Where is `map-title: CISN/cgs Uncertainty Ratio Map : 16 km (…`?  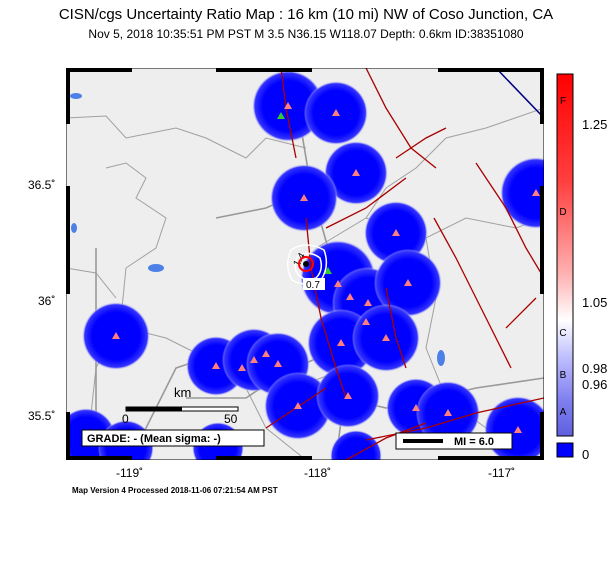 map-title: CISN/cgs Uncertainty Ratio Map : 16 km (… is located at coordinates (306, 14).